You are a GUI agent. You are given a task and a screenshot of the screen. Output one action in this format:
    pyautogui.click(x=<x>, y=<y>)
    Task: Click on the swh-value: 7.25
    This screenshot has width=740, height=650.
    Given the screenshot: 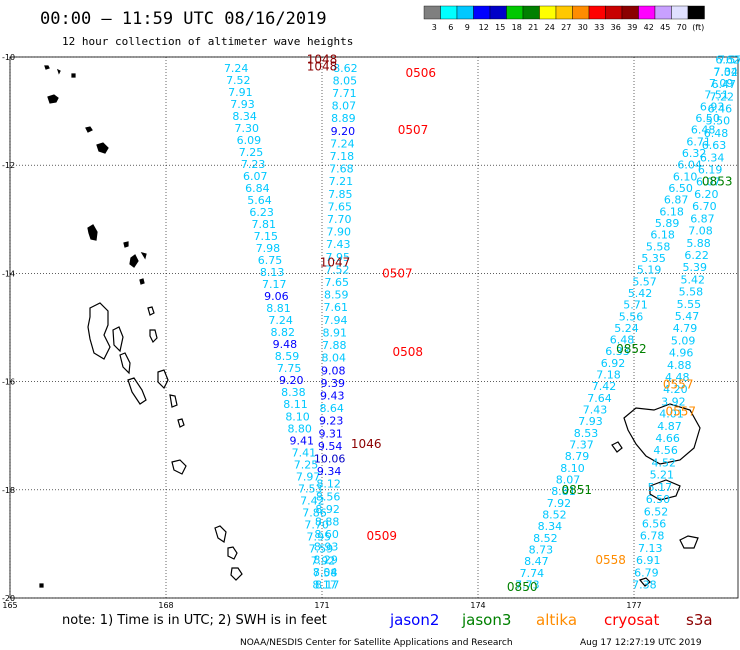 What is the action you would take?
    pyautogui.click(x=306, y=464)
    